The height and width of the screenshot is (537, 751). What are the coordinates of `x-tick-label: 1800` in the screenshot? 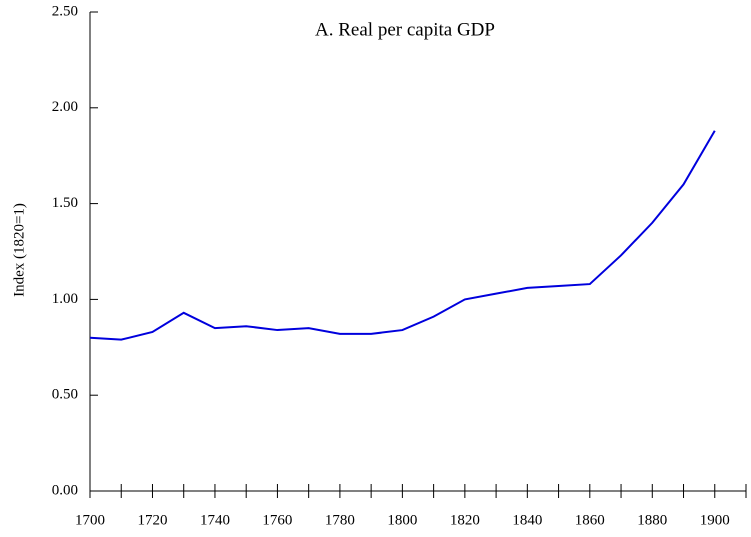 It's located at (402, 520).